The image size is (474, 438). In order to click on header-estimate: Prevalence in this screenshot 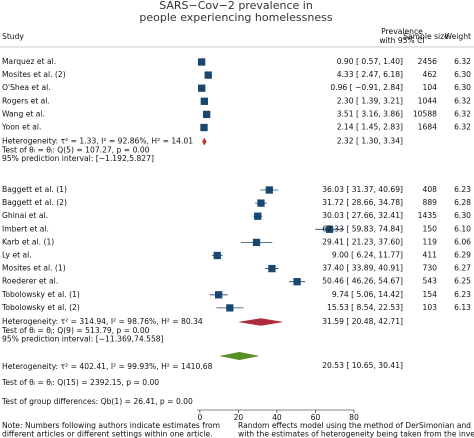, I will do `click(402, 31)`.